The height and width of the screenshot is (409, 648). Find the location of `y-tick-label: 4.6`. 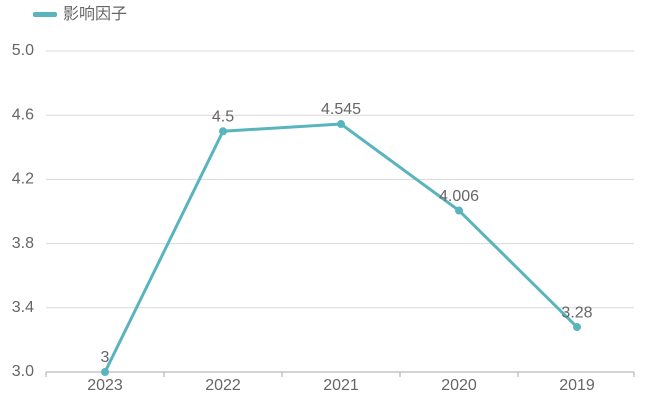

y-tick-label: 4.6 is located at coordinates (23, 114).